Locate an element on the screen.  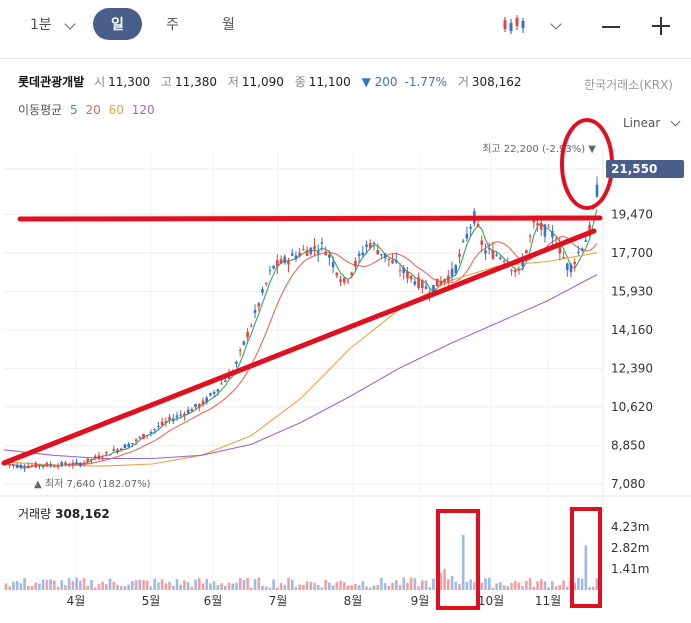
volume-title-value: 308,162 is located at coordinates (82, 514).